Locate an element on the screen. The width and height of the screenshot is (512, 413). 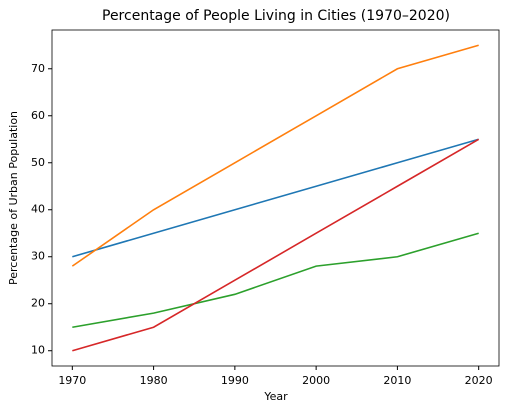
y-tick-label: 70 is located at coordinates (38, 68).